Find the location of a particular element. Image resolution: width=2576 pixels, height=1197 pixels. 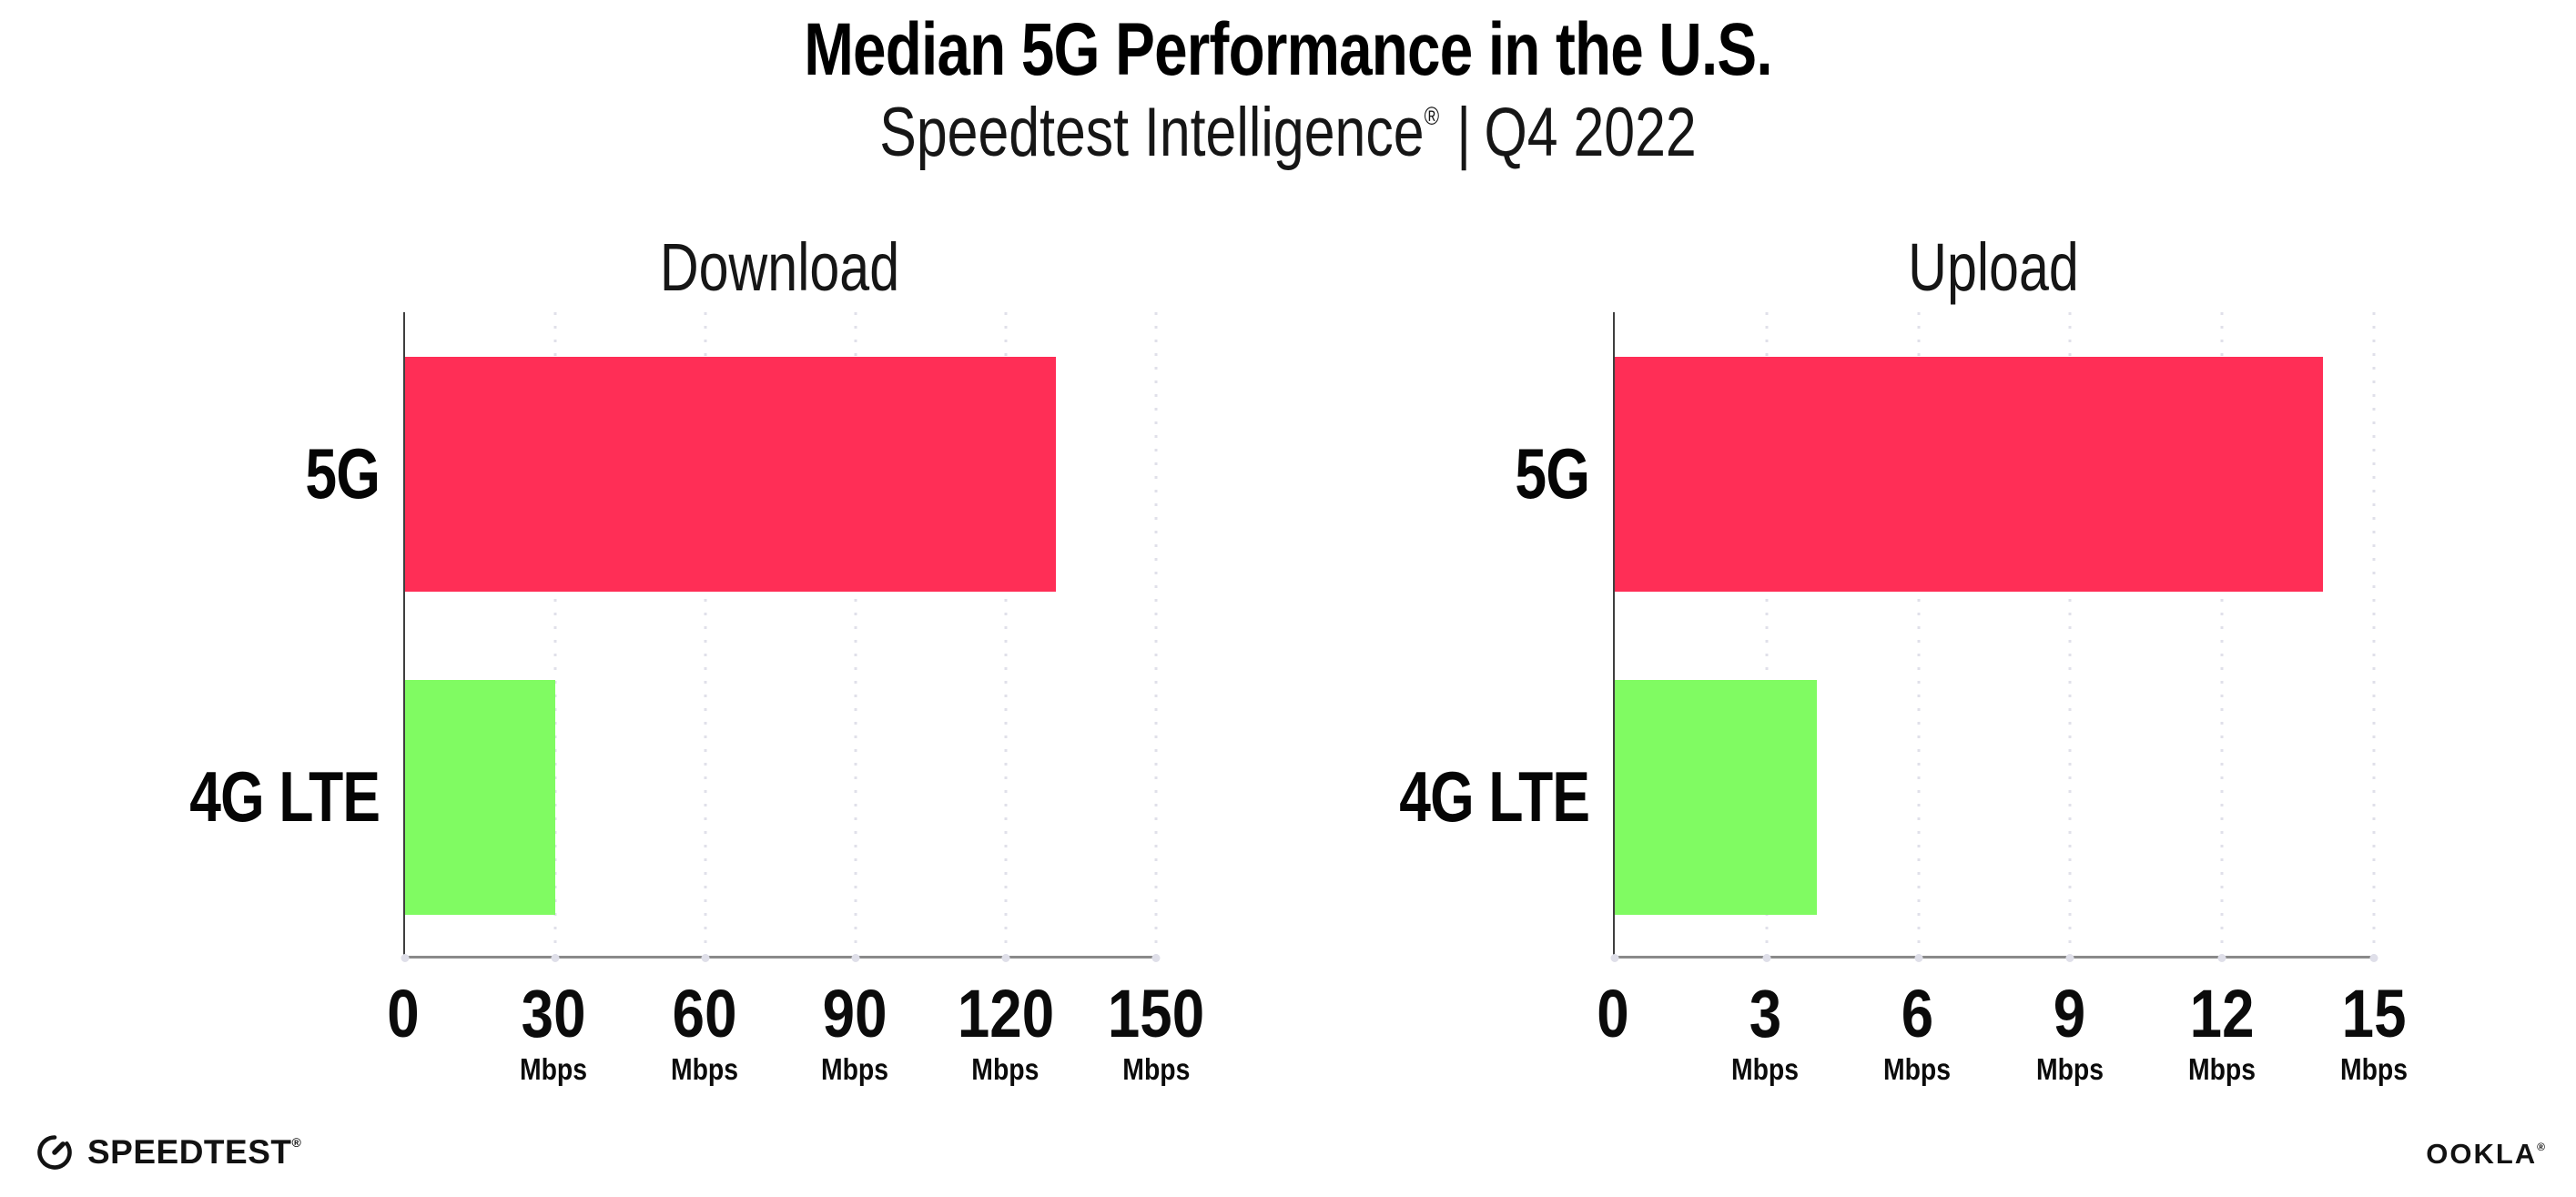

page-title-text: Median 5G Performance in the U.S. is located at coordinates (1288, 49).